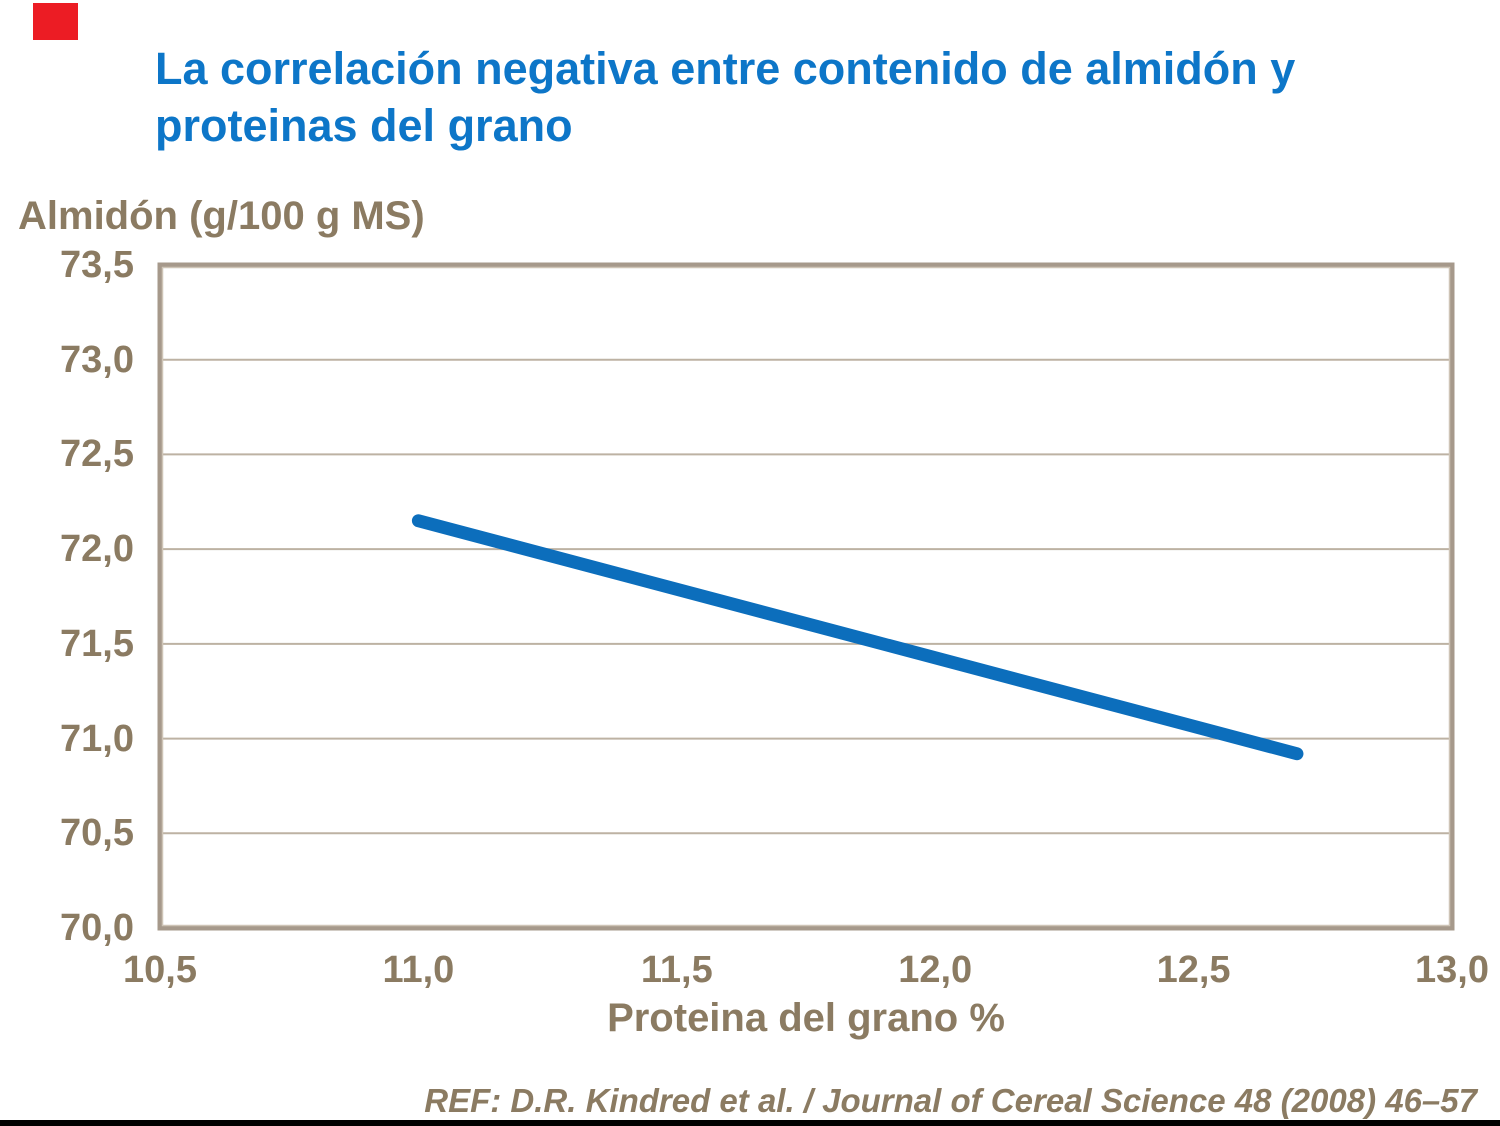 This screenshot has height=1126, width=1500. What do you see at coordinates (97, 549) in the screenshot?
I see `y-tick-label: 72,0` at bounding box center [97, 549].